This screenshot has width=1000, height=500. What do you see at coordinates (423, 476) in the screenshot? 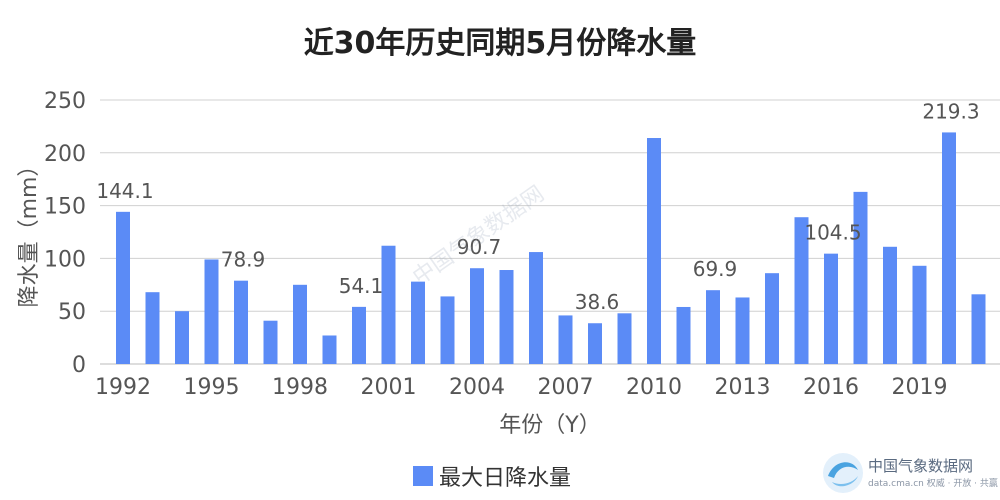
I see `legend-swatch` at bounding box center [423, 476].